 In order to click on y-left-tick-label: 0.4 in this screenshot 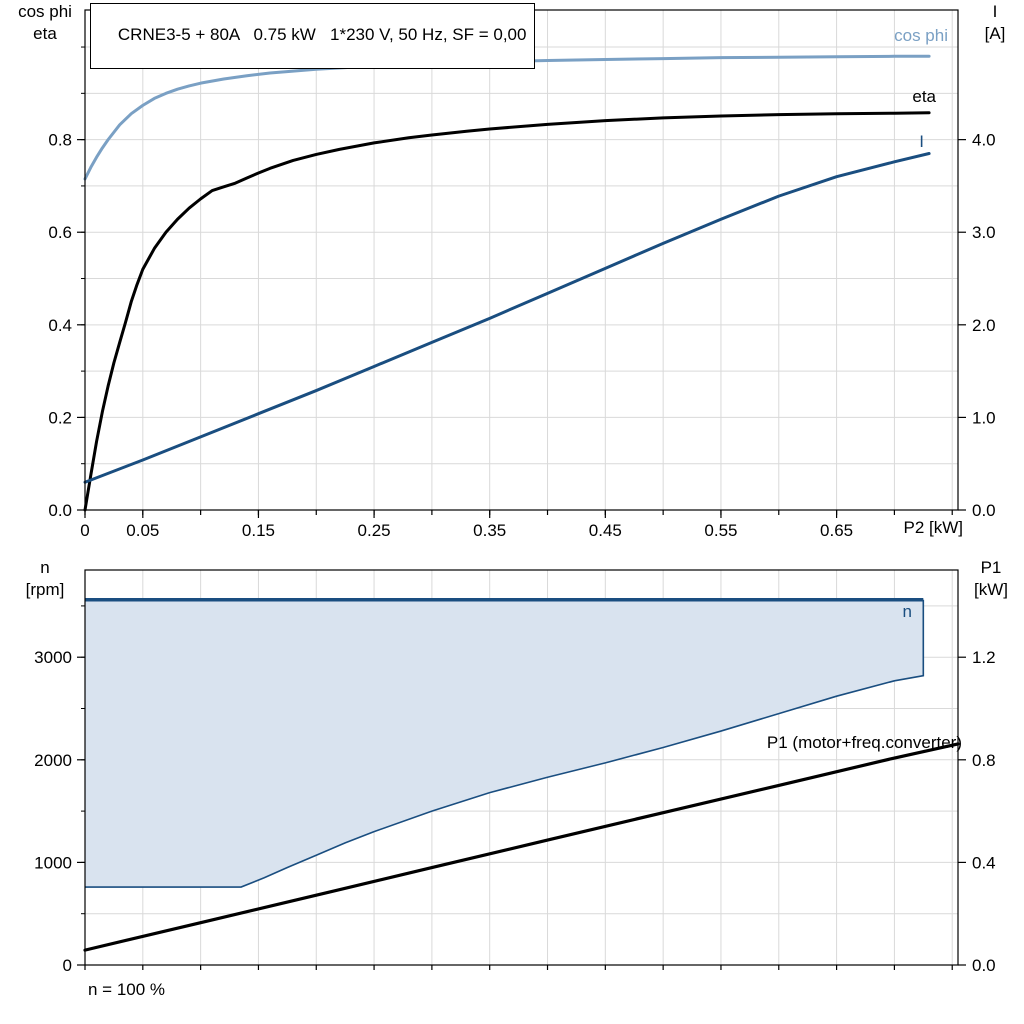, I will do `click(60, 325)`.